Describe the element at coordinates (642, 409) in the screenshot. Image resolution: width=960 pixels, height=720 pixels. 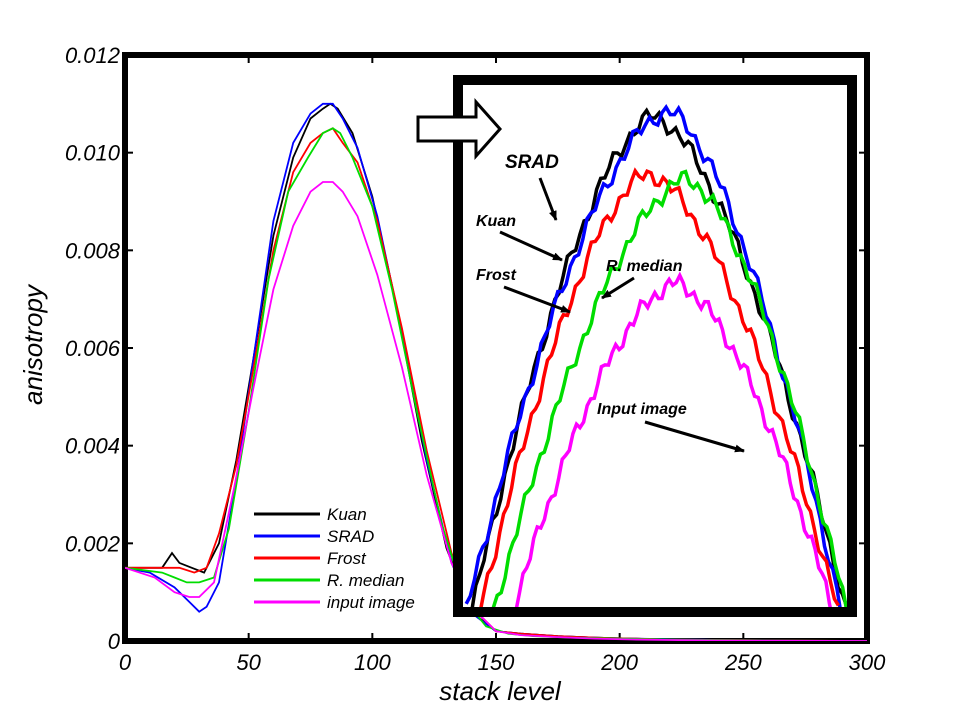
I see `inset-label-input: Input image` at that location.